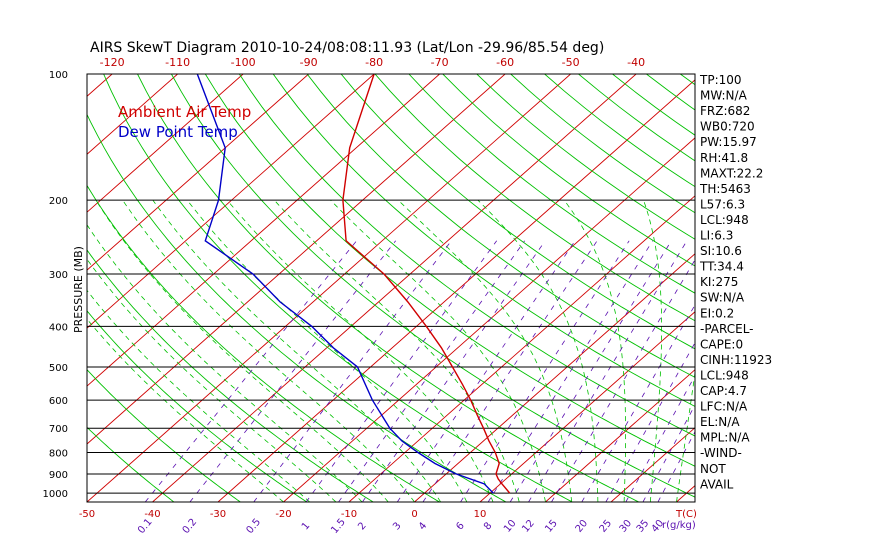 The image size is (870, 560). What do you see at coordinates (55, 285) in the screenshot?
I see `pressure-ticks: 100 200 300 400 500 600 700 800 900 1000` at bounding box center [55, 285].